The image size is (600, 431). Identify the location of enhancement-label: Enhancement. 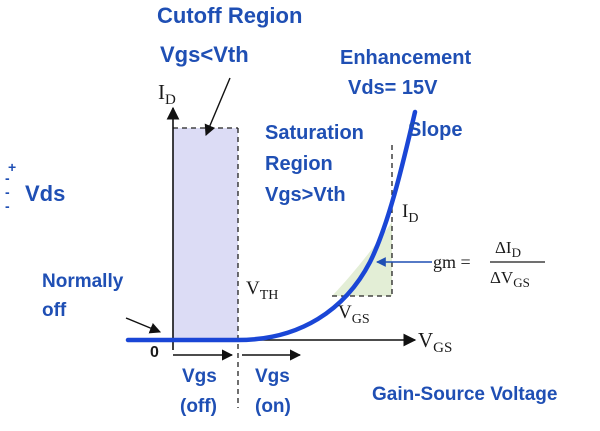
(405, 58).